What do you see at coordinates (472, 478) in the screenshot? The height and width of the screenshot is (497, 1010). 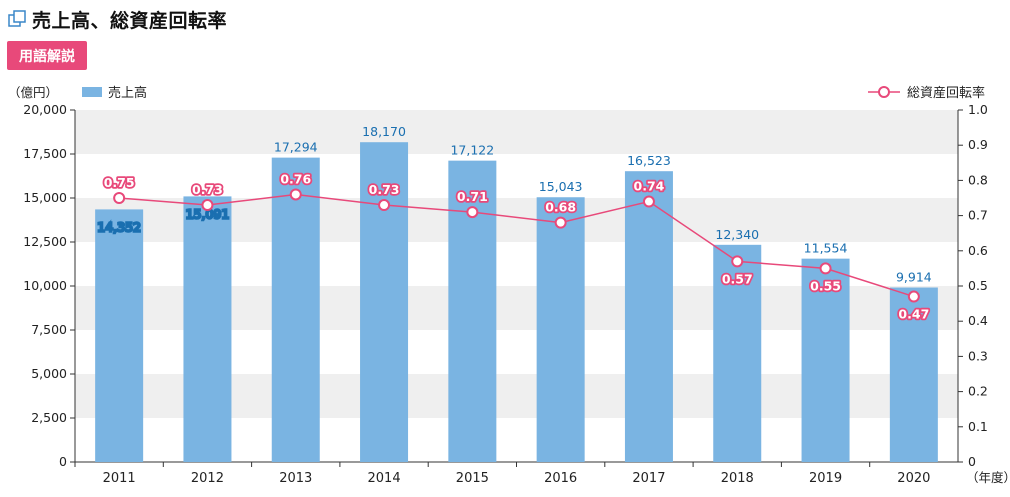 I see `x-tick-label: 2015` at bounding box center [472, 478].